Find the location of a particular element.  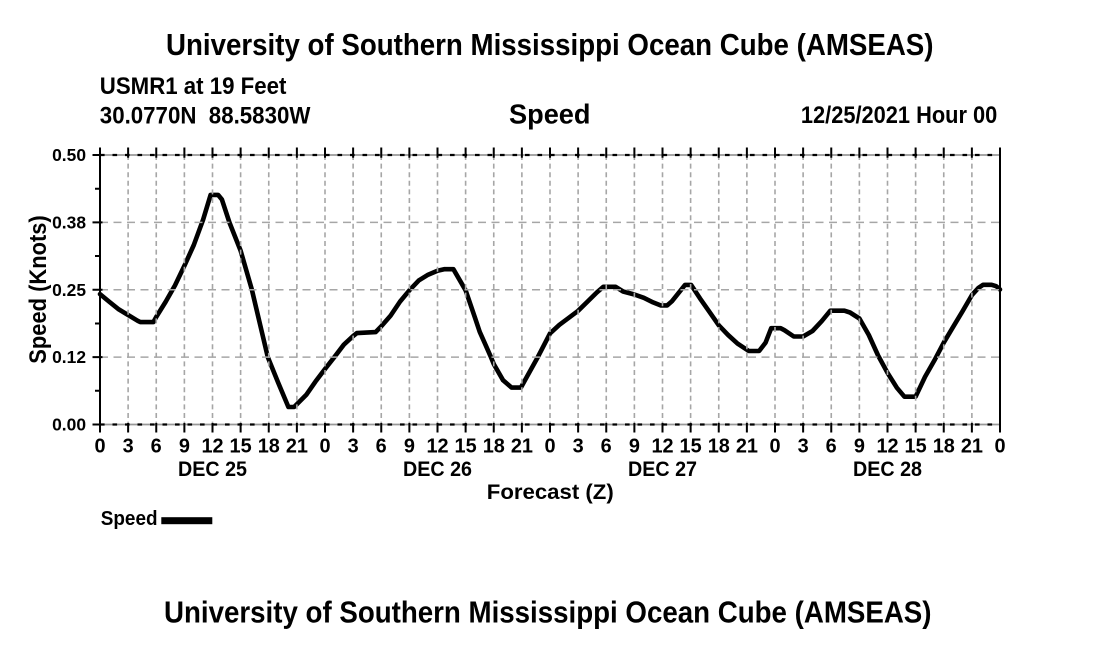

svg-text: DEC 27 is located at coordinates (662, 469).